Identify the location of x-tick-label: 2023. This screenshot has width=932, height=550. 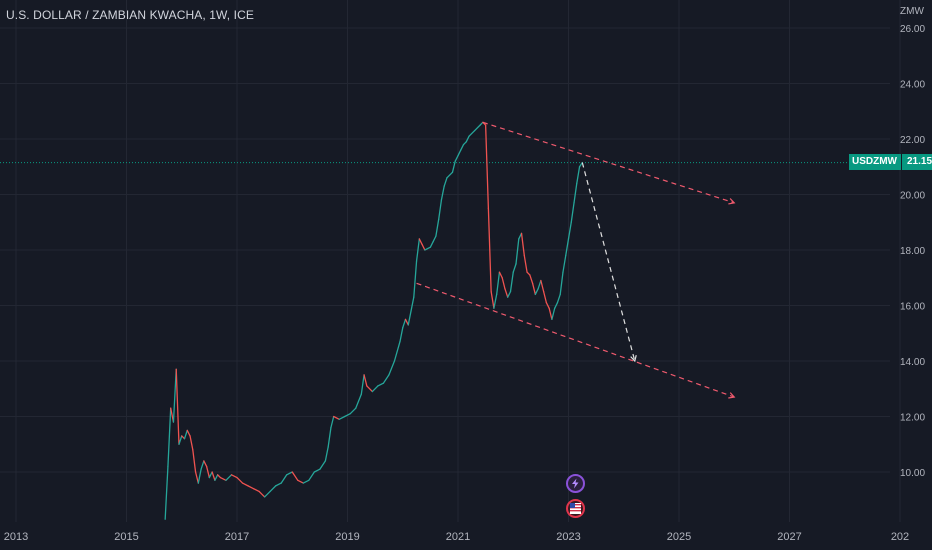
(568, 537).